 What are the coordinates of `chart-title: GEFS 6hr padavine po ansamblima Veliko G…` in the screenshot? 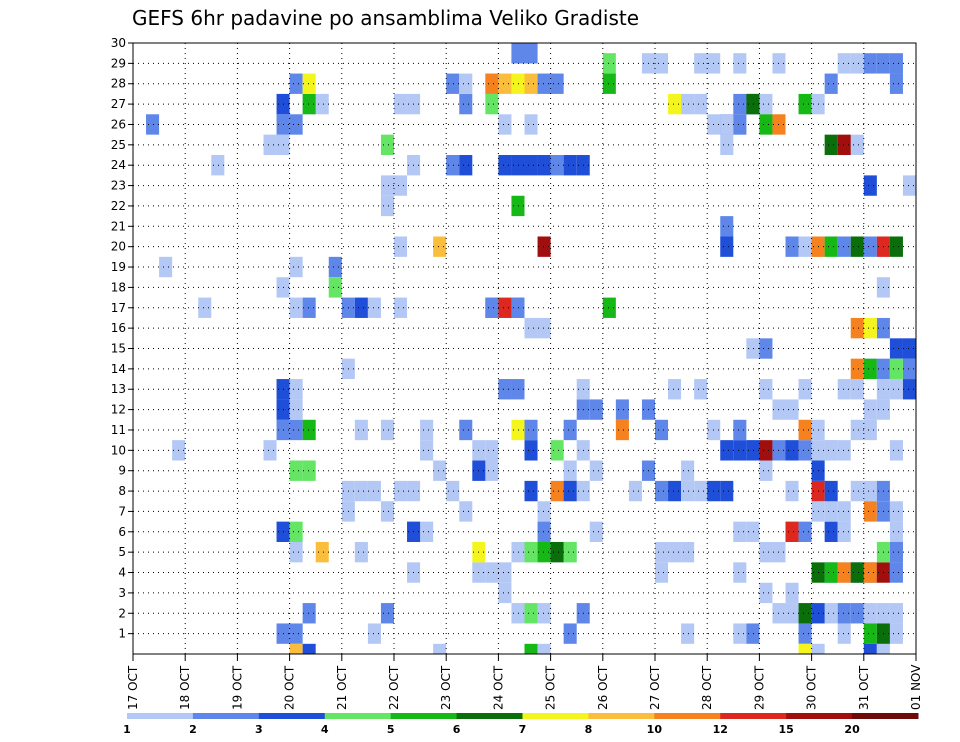 It's located at (385, 18).